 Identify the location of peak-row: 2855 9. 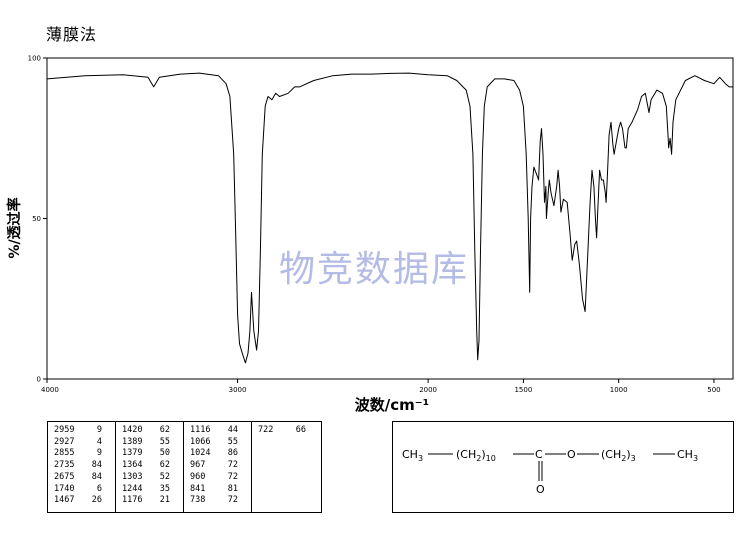
(84, 454).